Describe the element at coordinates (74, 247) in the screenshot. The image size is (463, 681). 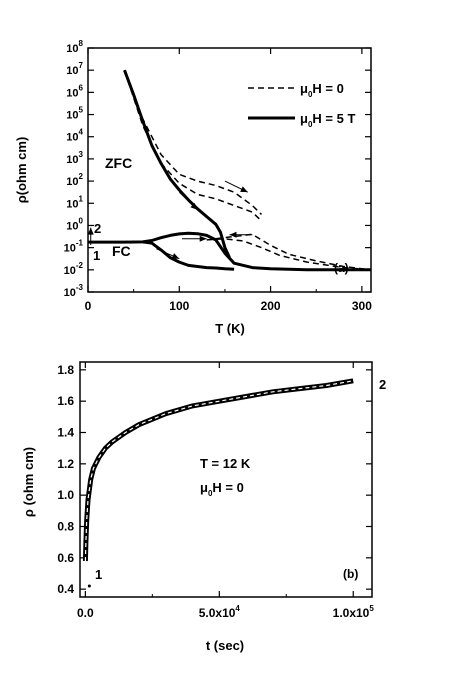
I see `panel-a-y-tick-label: 10⁻¹` at that location.